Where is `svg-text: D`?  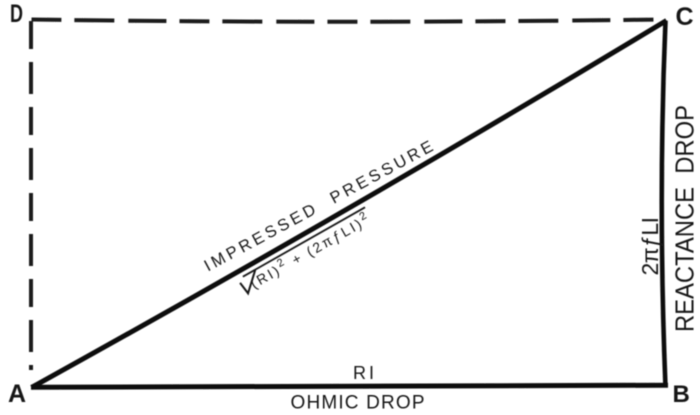
svg-text: D is located at coordinates (16, 14).